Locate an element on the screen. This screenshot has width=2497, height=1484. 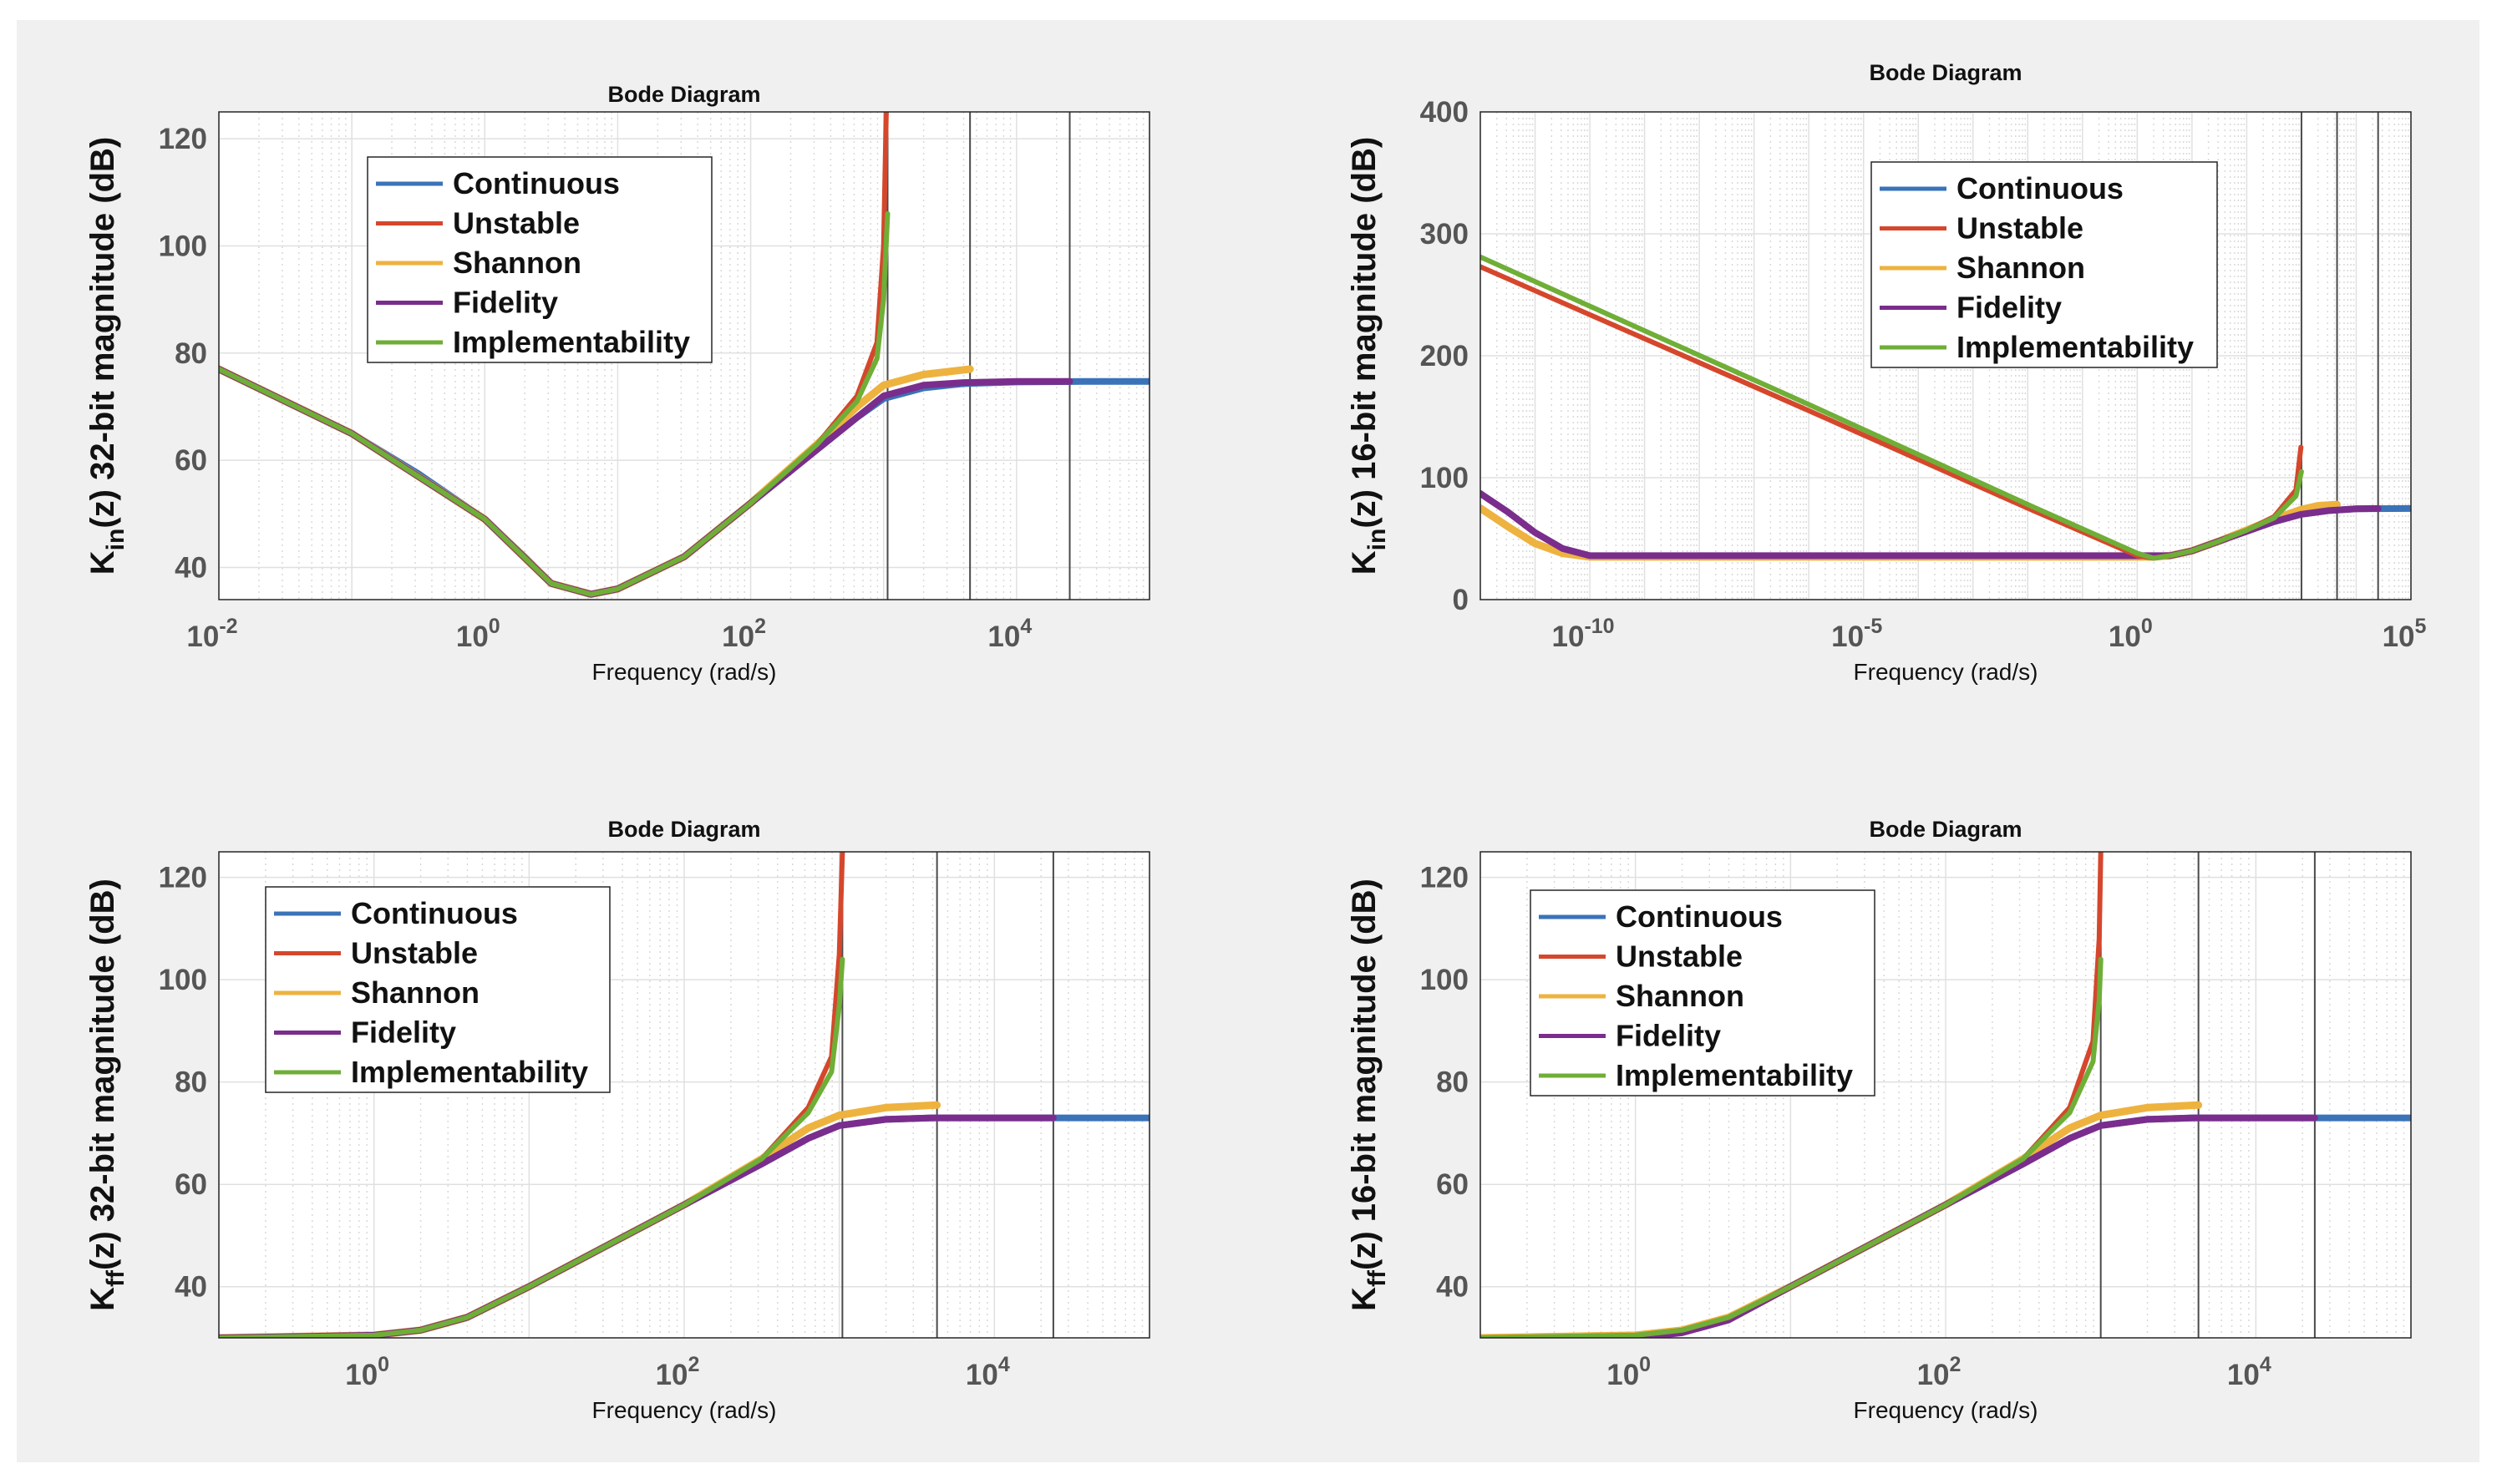
y-tick-label: 0 is located at coordinates (1461, 600).